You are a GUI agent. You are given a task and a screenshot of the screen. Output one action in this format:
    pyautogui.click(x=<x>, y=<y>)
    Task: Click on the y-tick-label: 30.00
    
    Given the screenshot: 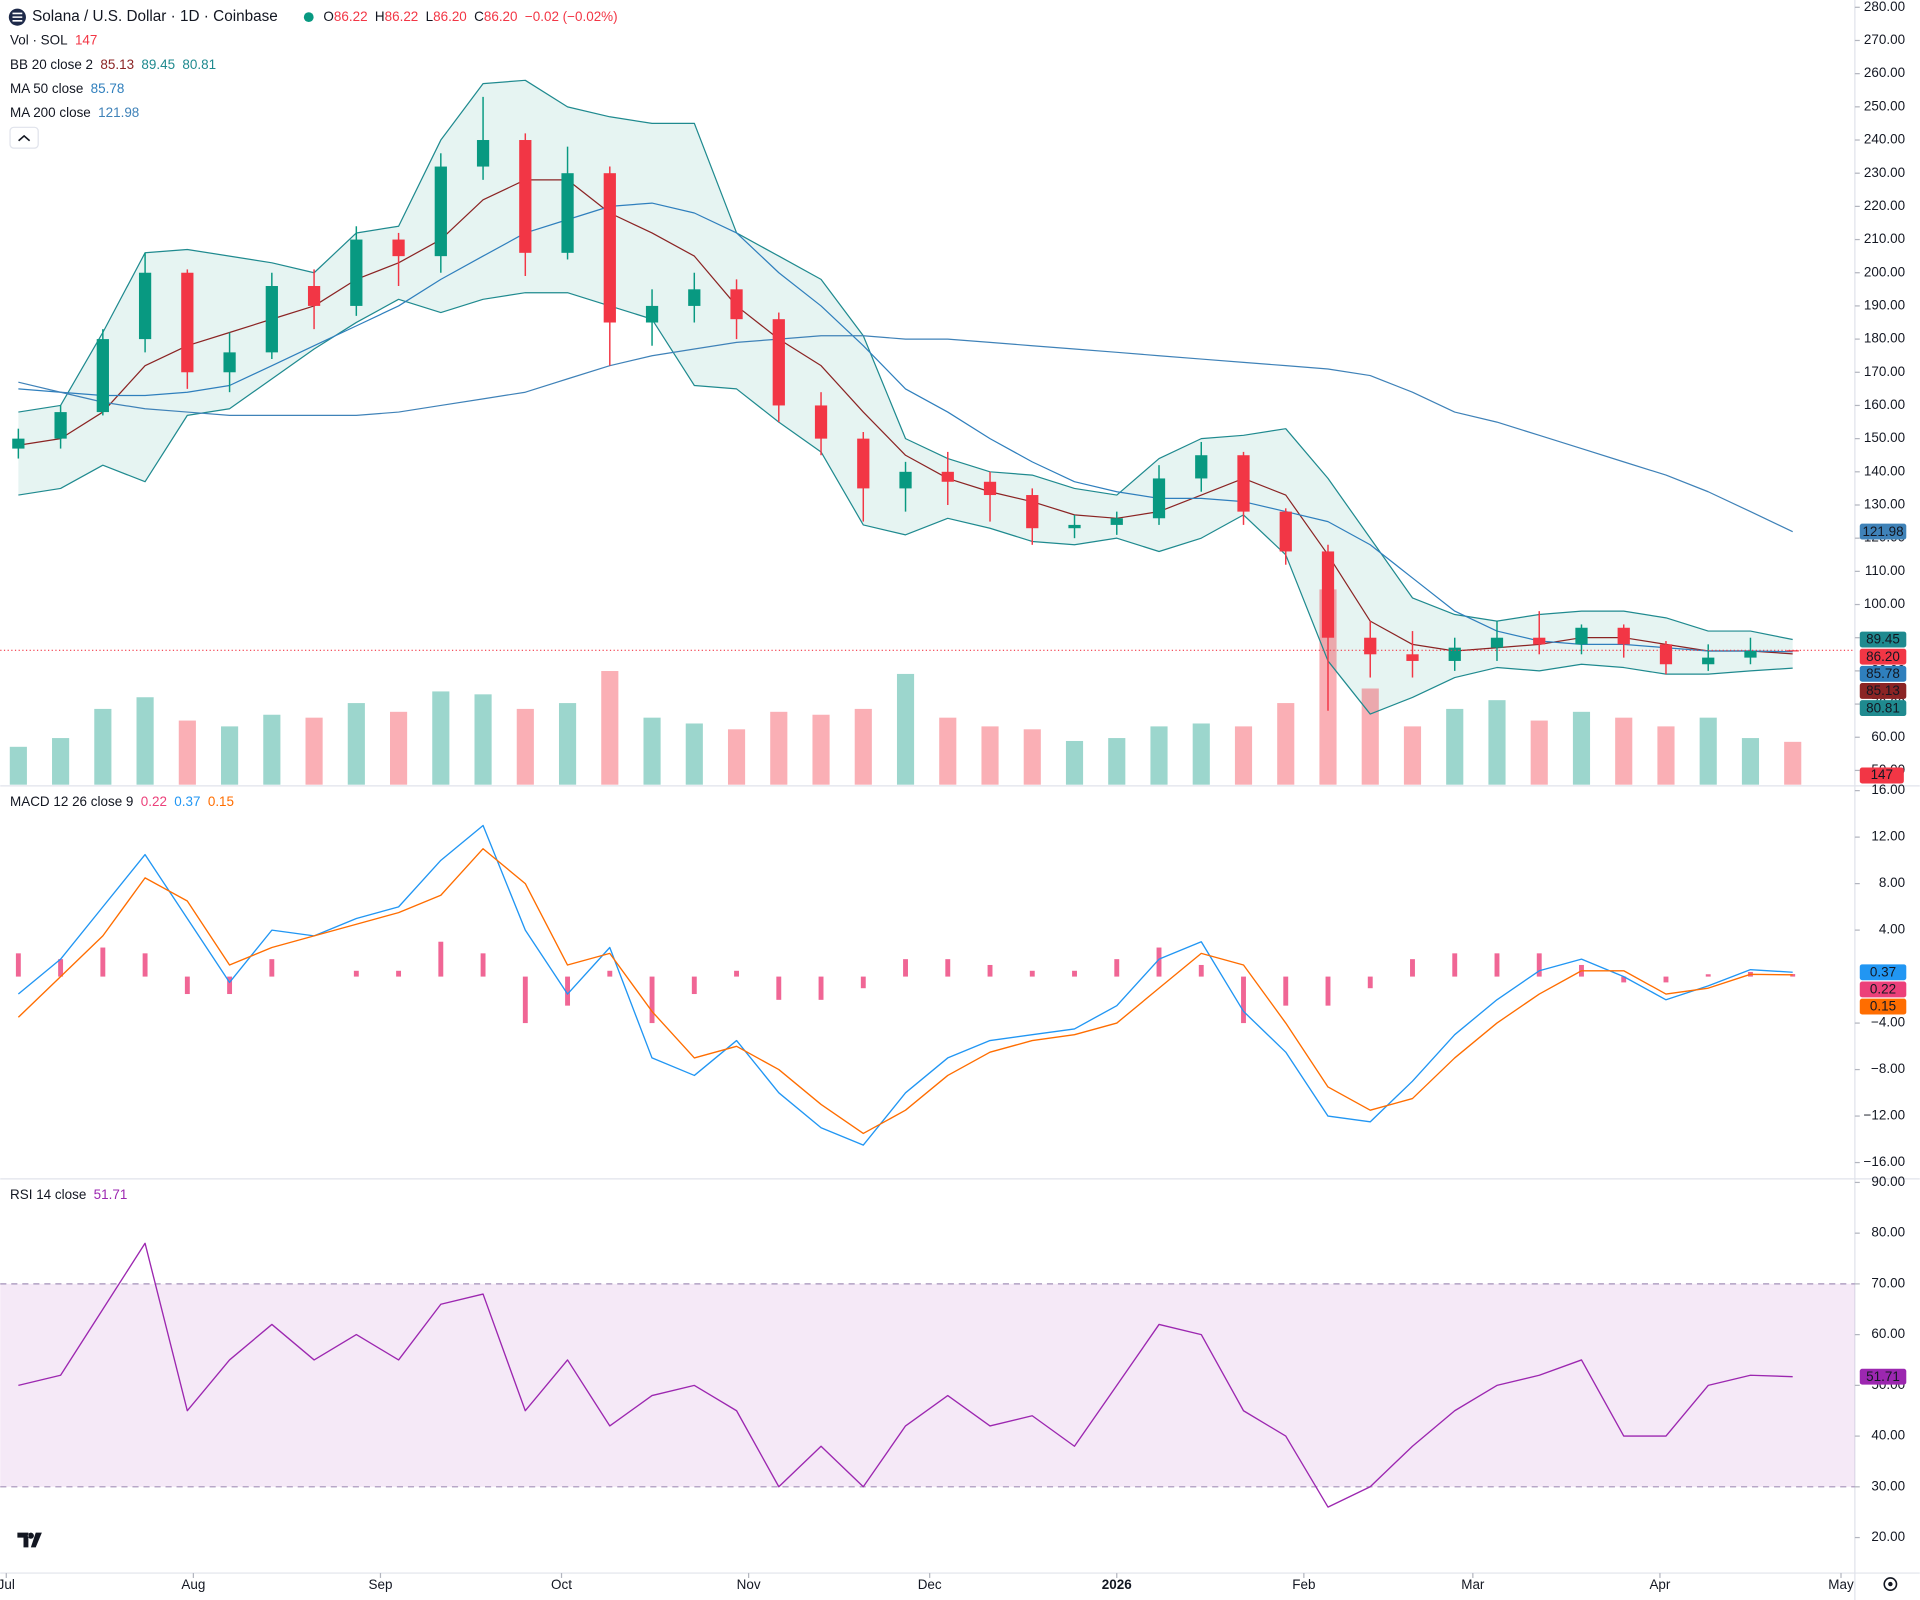 What is the action you would take?
    pyautogui.click(x=1888, y=1485)
    